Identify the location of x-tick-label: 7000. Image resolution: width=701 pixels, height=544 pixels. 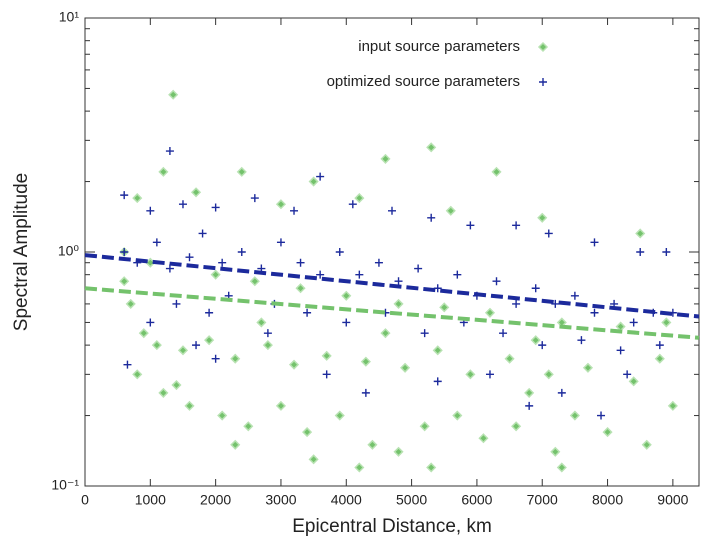
(542, 500).